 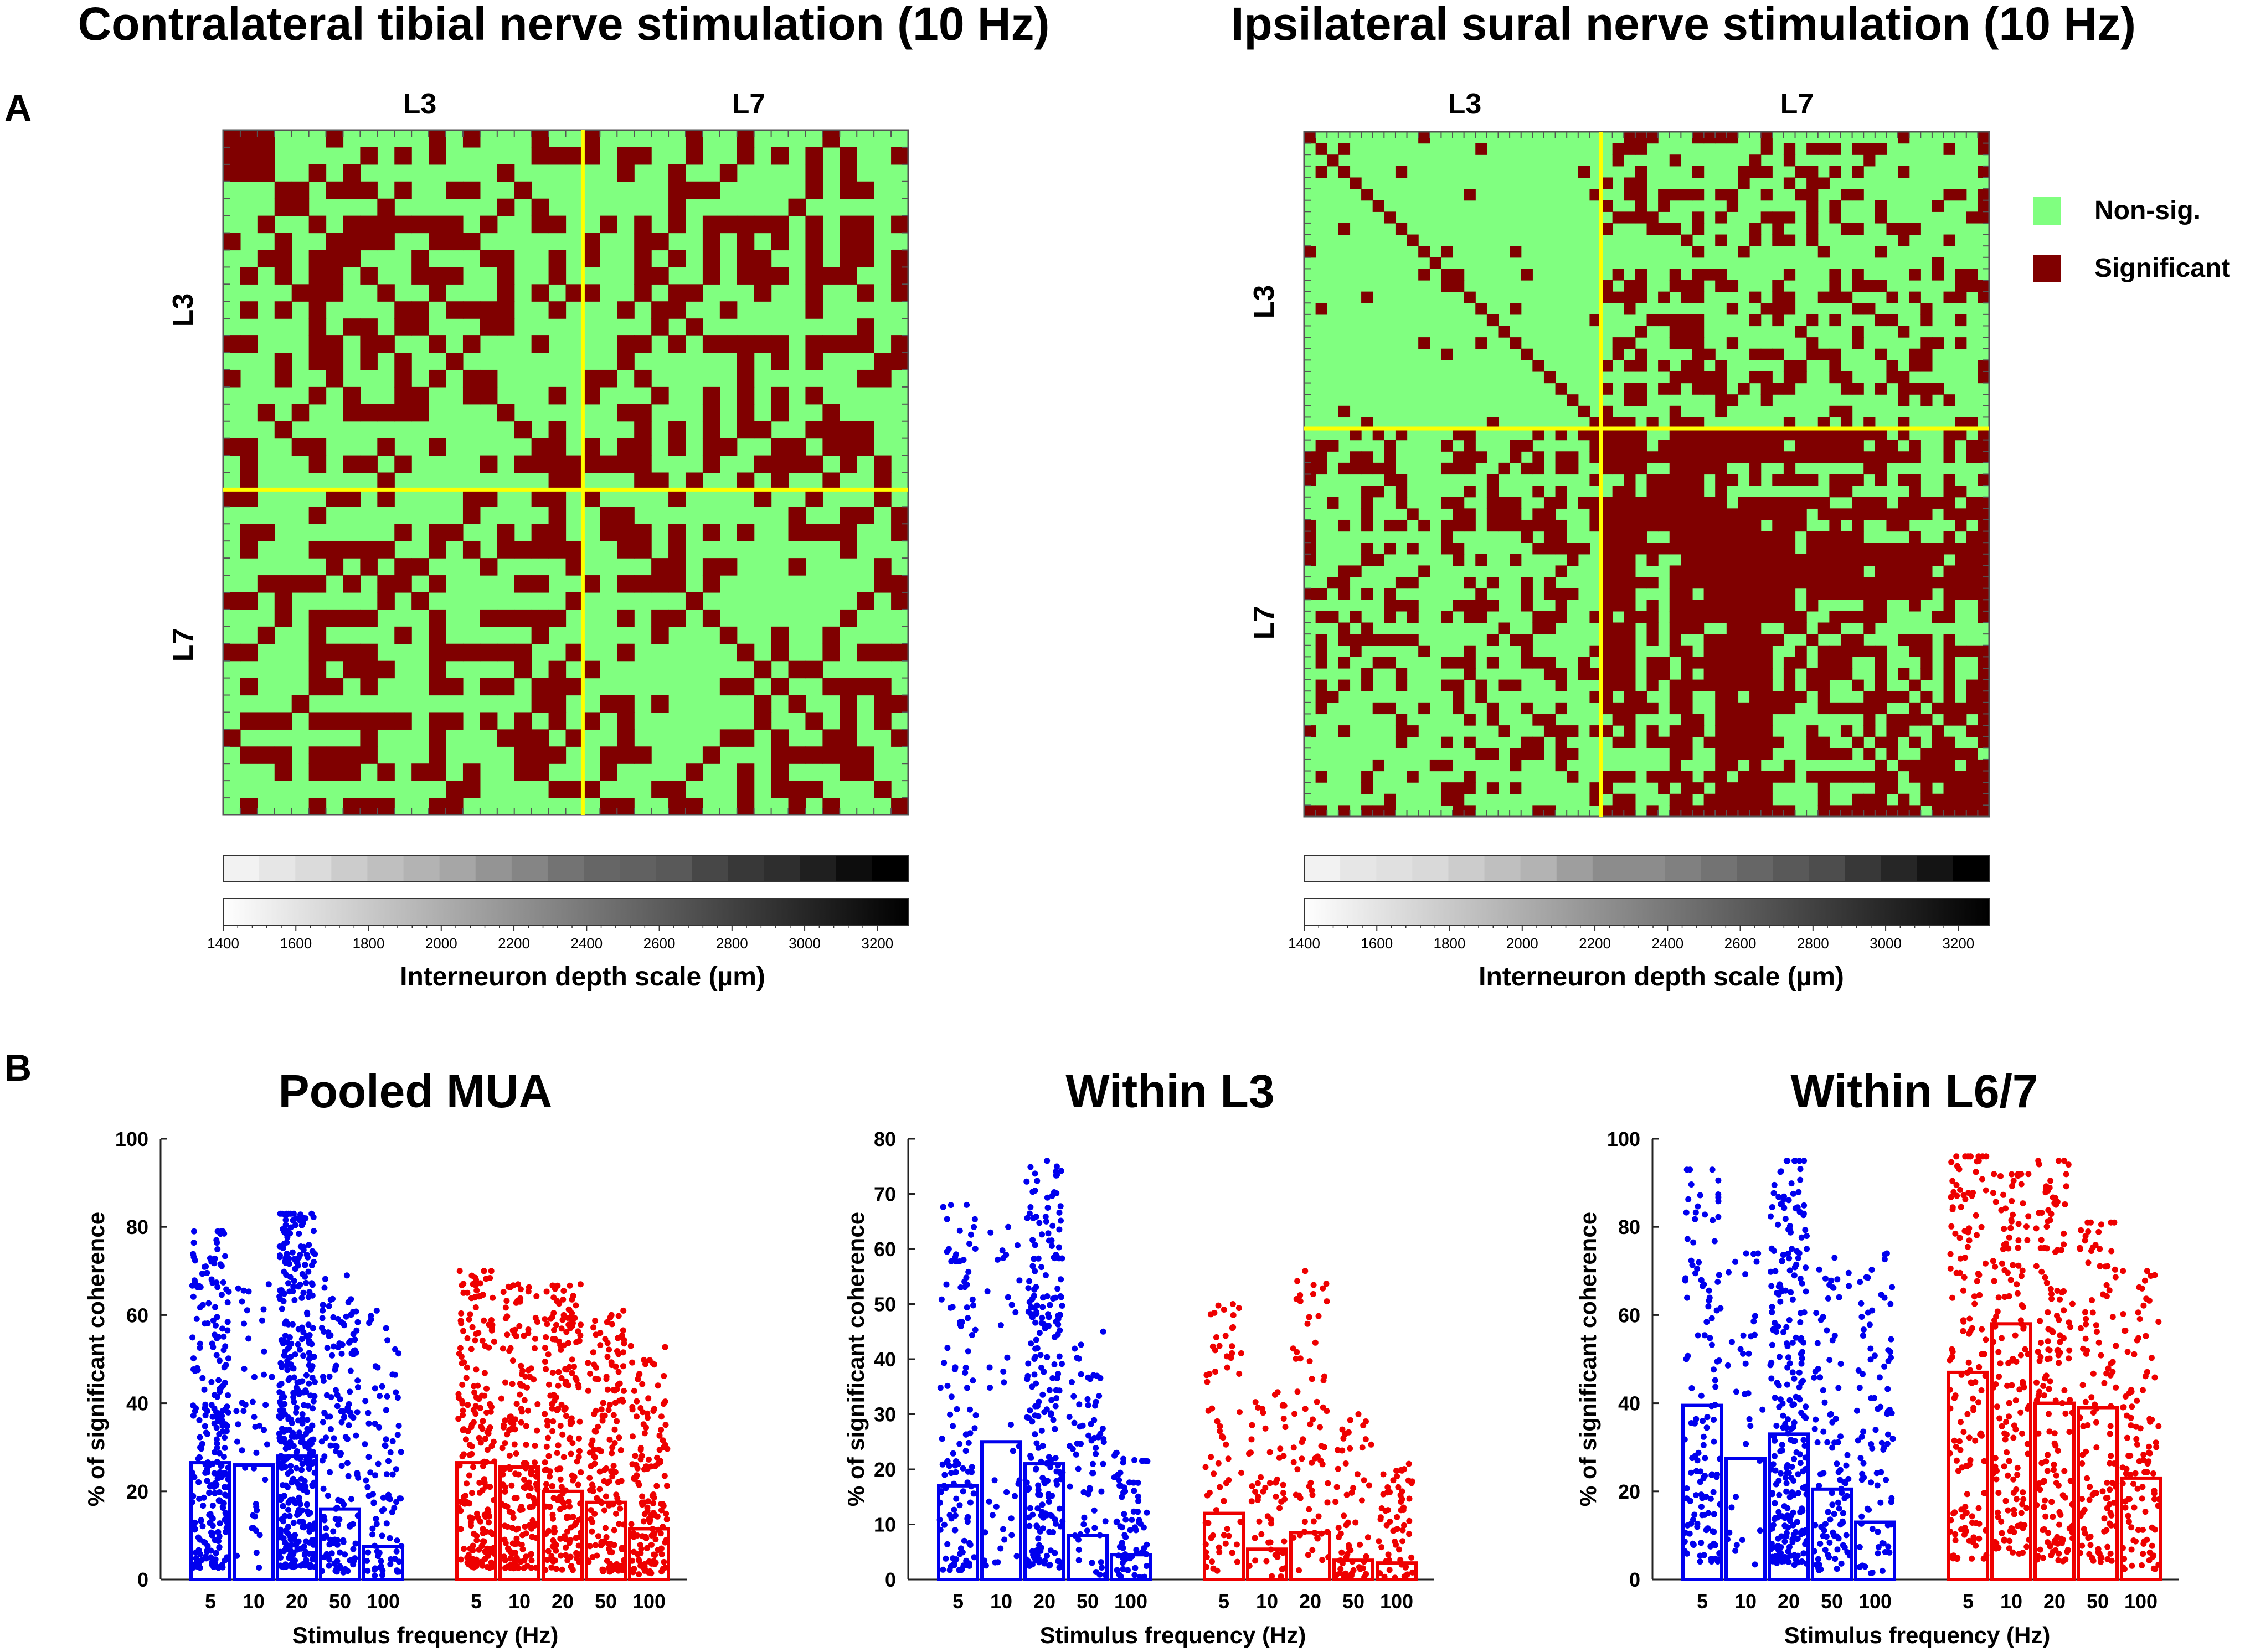 I want to click on heatmap-tibial-label-side-l3: L3, so click(x=183, y=310).